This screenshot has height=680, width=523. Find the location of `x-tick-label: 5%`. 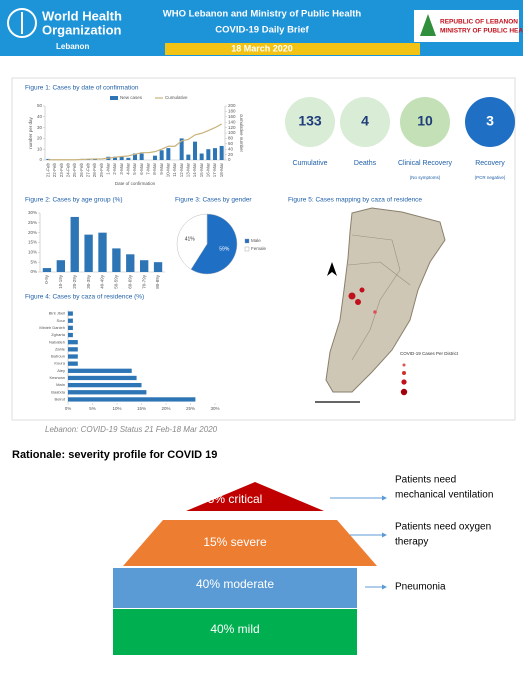

x-tick-label: 5% is located at coordinates (92, 408).